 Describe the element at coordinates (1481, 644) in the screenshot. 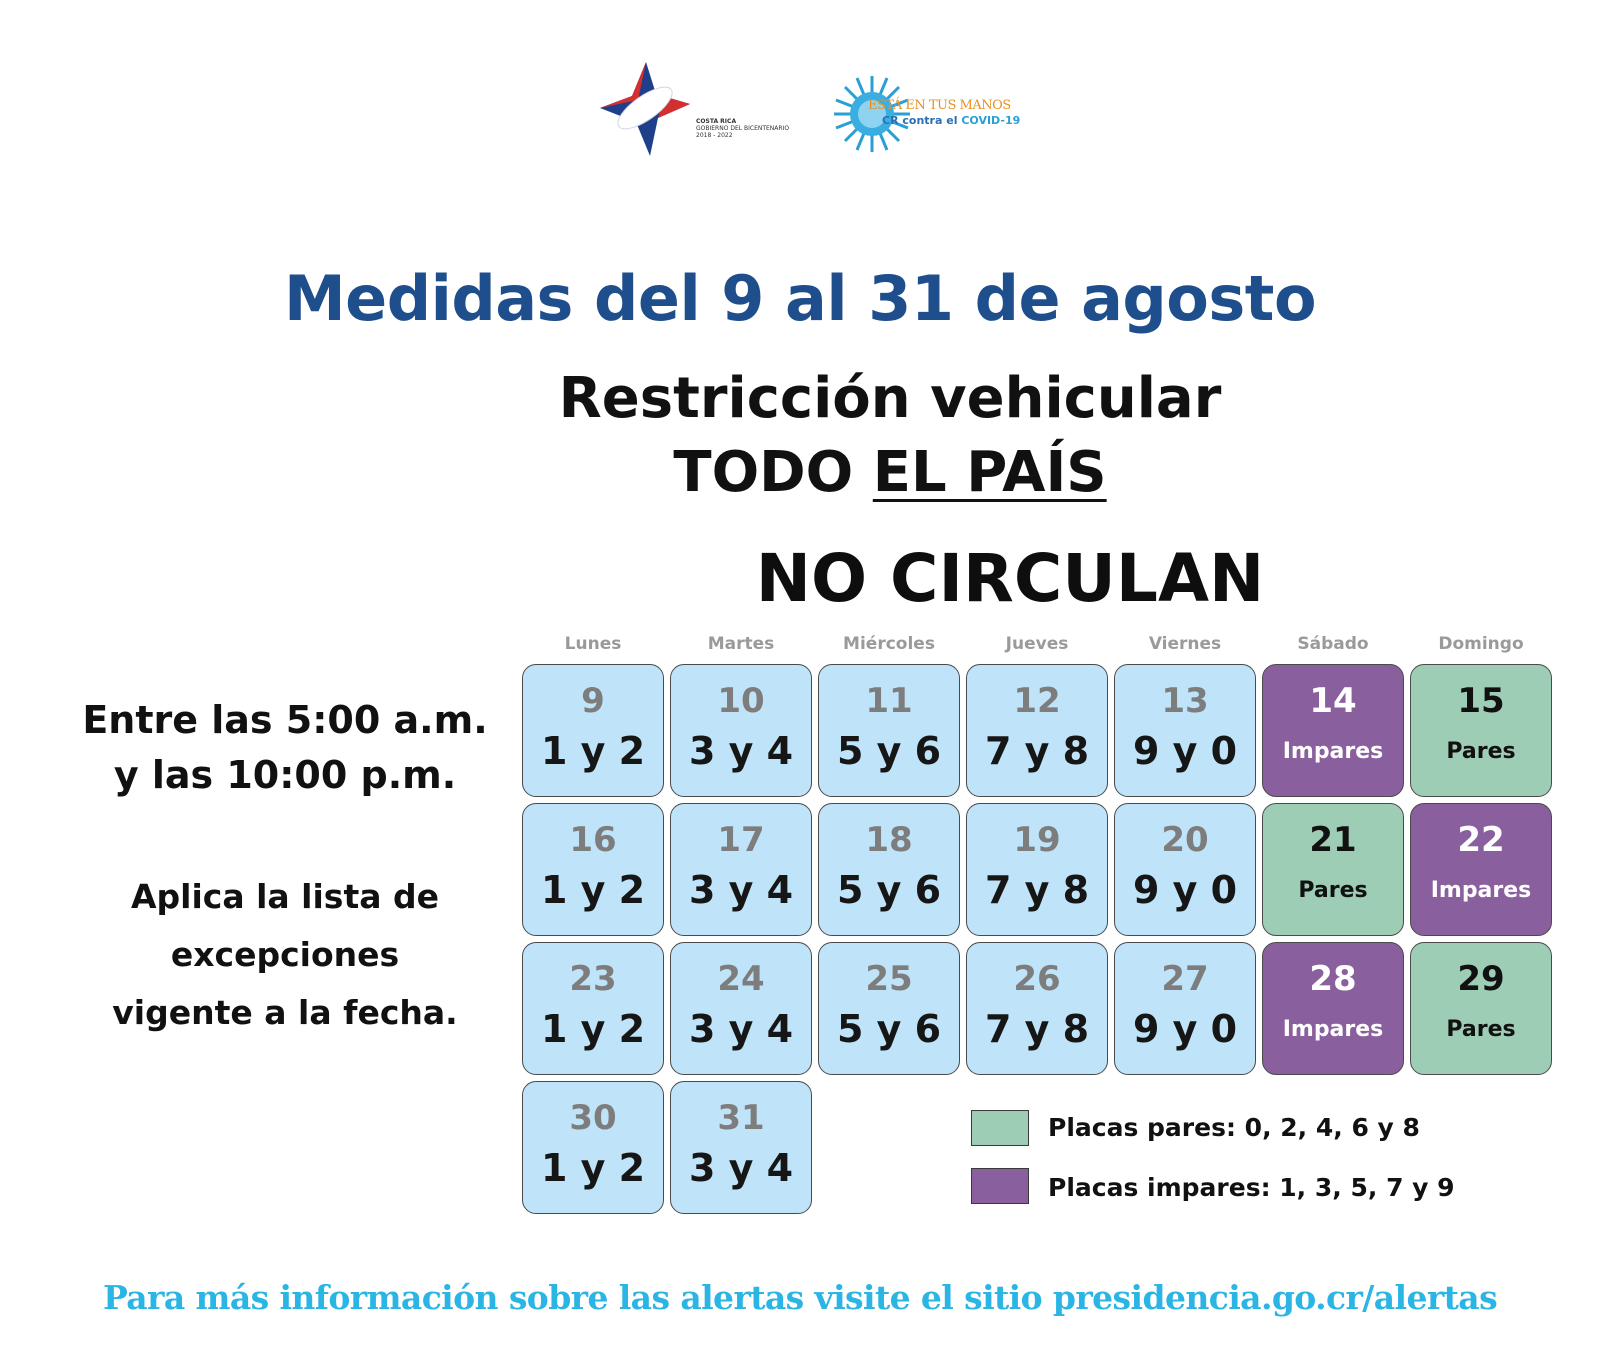

I see `day-of-week-header: Domingo` at that location.